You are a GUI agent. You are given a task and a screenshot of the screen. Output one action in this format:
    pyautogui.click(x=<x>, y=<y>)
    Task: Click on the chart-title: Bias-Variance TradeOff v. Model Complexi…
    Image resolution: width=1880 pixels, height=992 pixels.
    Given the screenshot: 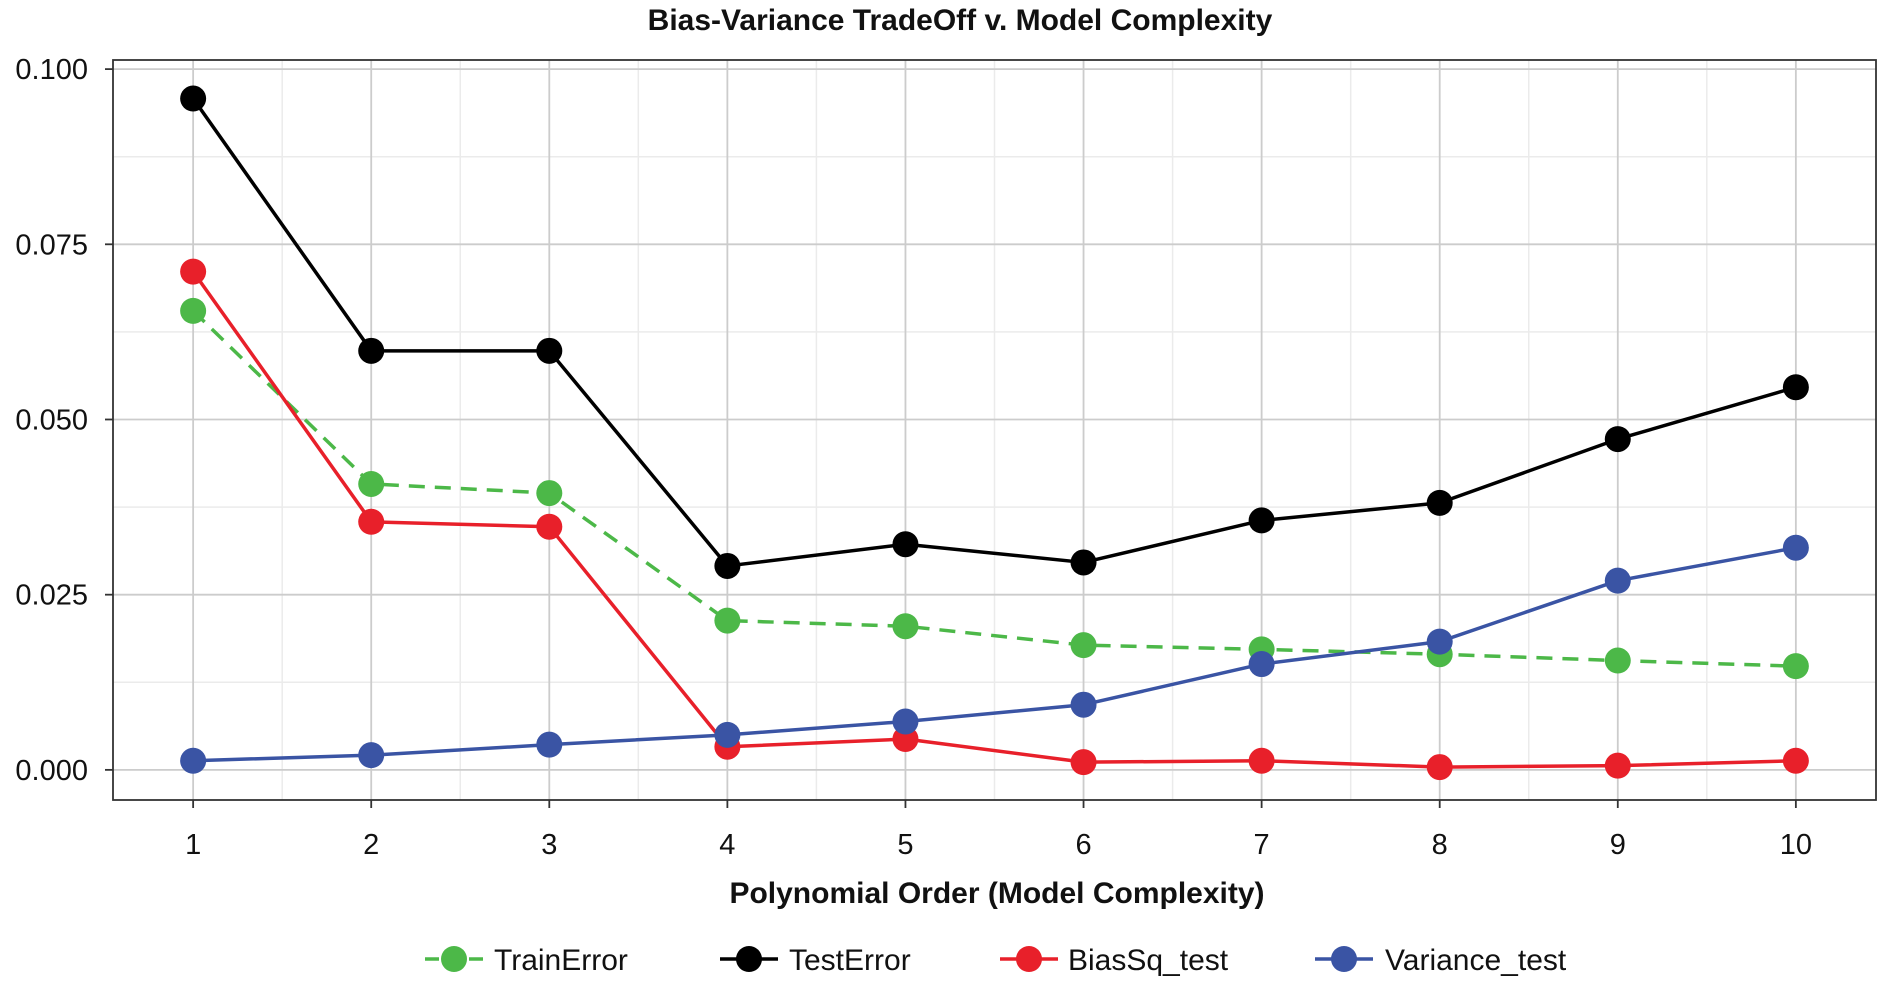 What is the action you would take?
    pyautogui.click(x=960, y=20)
    